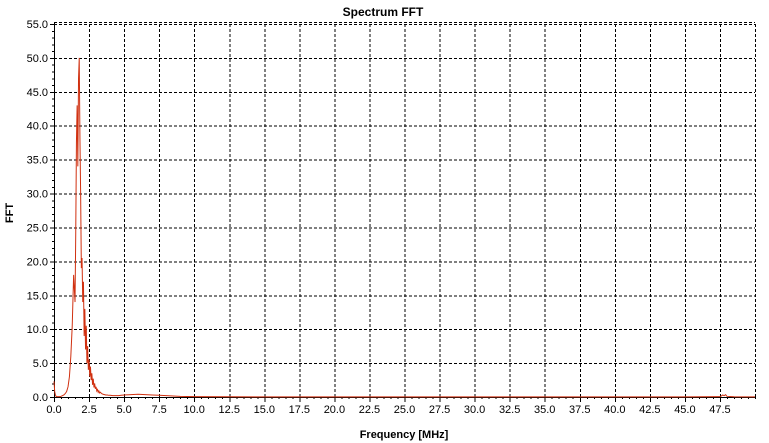 The image size is (769, 443). What do you see at coordinates (159, 410) in the screenshot?
I see `x-tick-label: 7.5` at bounding box center [159, 410].